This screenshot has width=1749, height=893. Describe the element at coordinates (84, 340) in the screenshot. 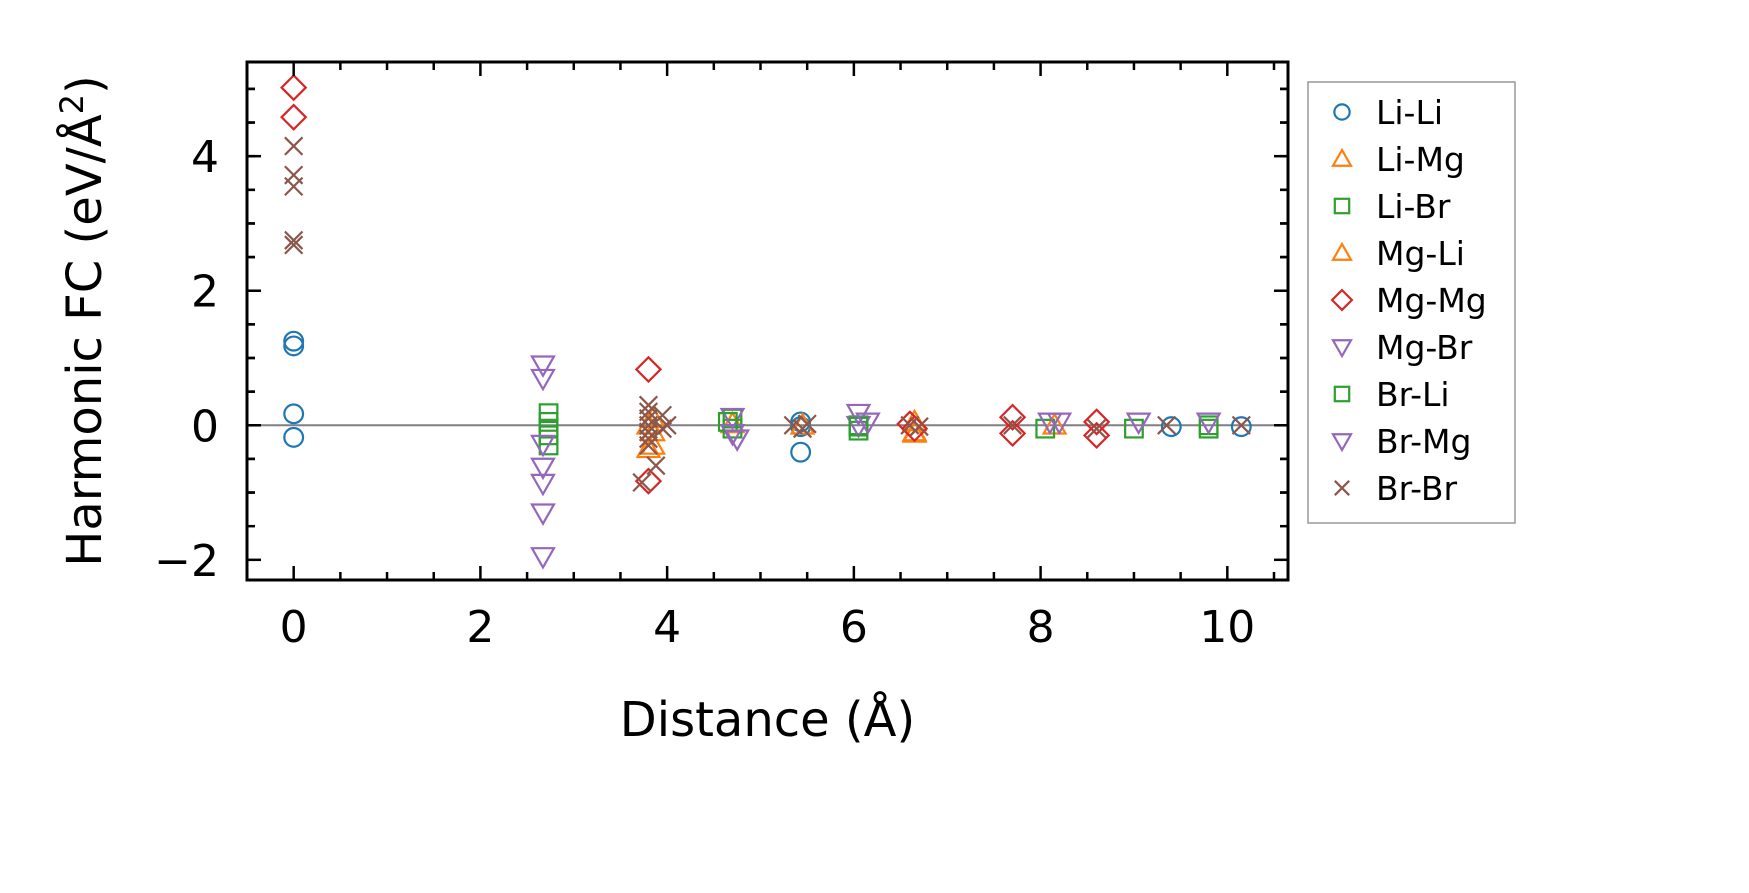

I see `y-axis-title-main: Harmonic FC (eV/Å` at that location.